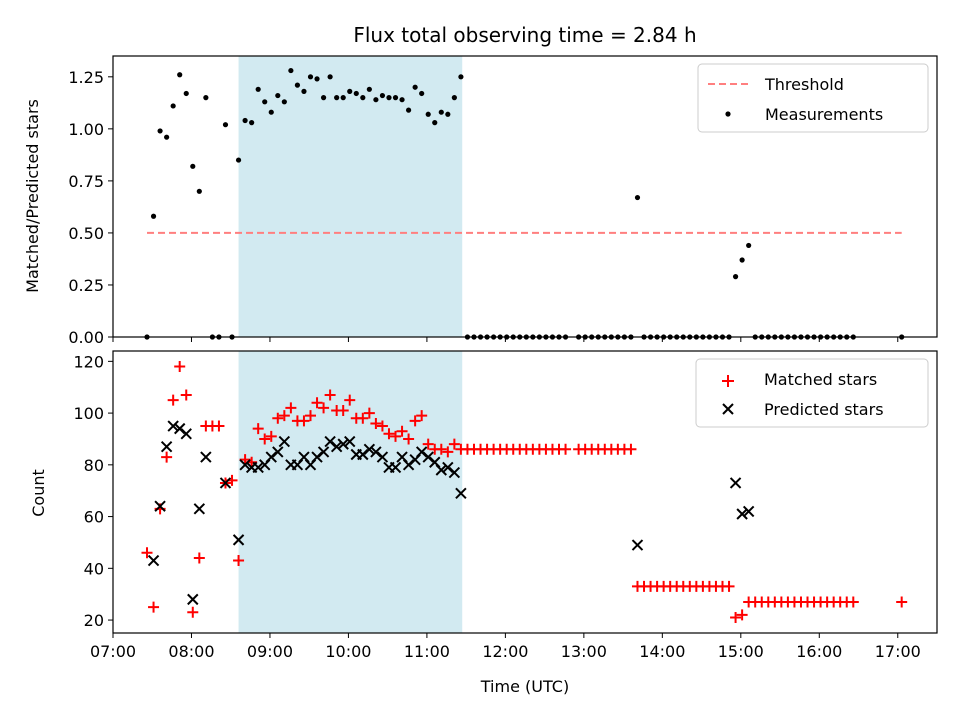 Image resolution: width=960 pixels, height=720 pixels. What do you see at coordinates (348, 651) in the screenshot?
I see `x-tick-label: 10:00` at bounding box center [348, 651].